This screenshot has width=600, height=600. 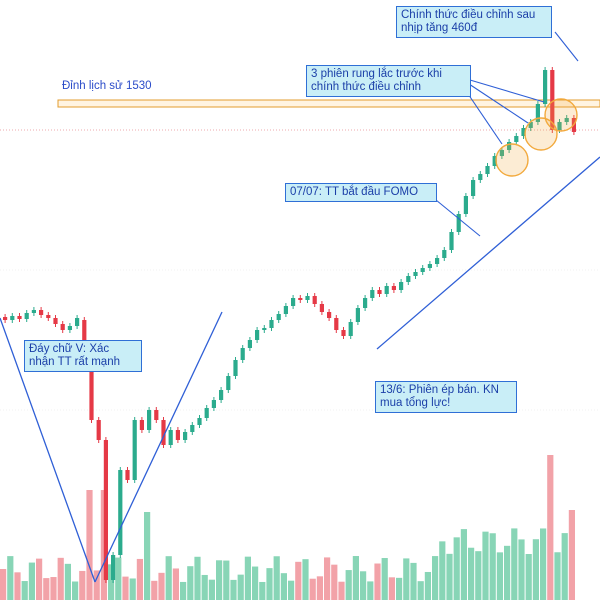 What do you see at coordinates (48, 450) in the screenshot?
I see `trendline-down` at bounding box center [48, 450].